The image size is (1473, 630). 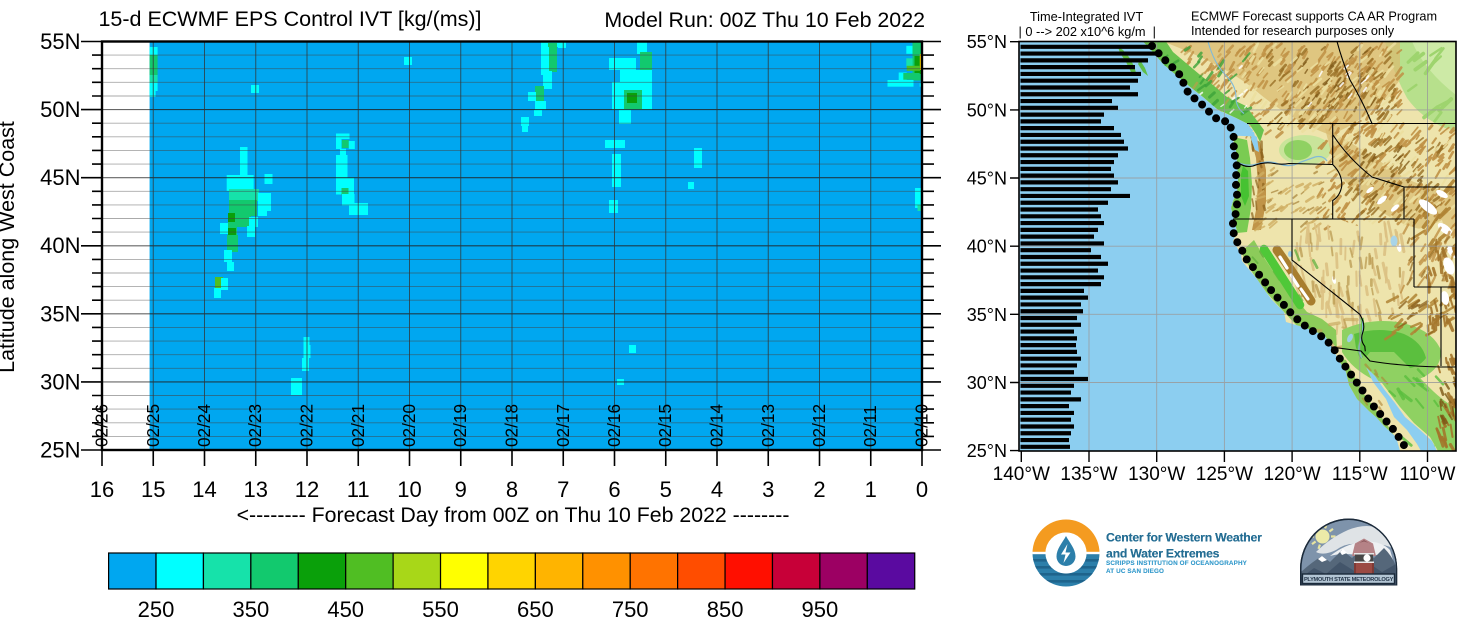 I want to click on svg-text: | 0 --> 202 x10^6 kg/m |, so click(x=1088, y=31).